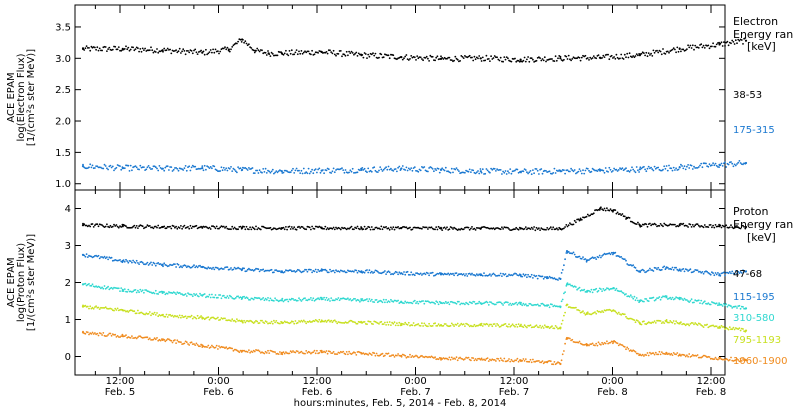  I want to click on legend-entry: 795-1193, so click(757, 340).